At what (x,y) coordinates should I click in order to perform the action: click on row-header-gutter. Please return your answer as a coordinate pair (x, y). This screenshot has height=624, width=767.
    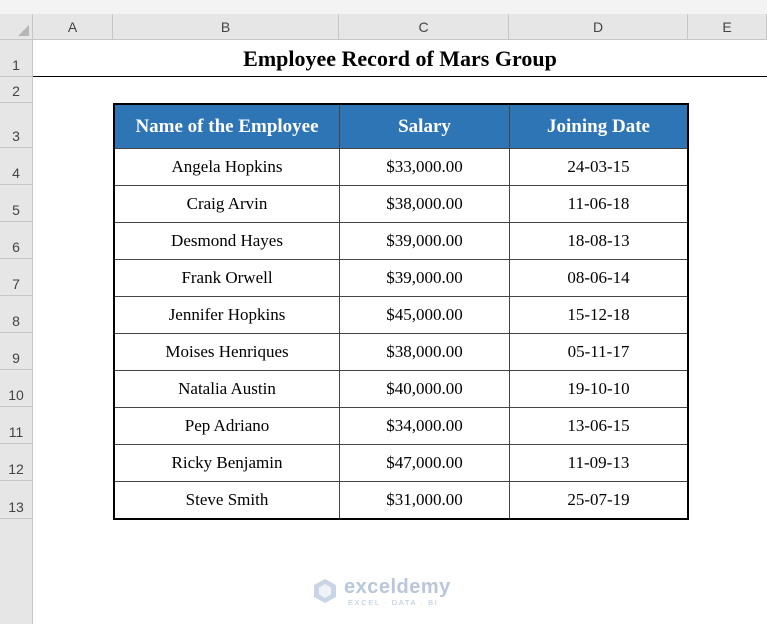
    Looking at the image, I should click on (16, 571).